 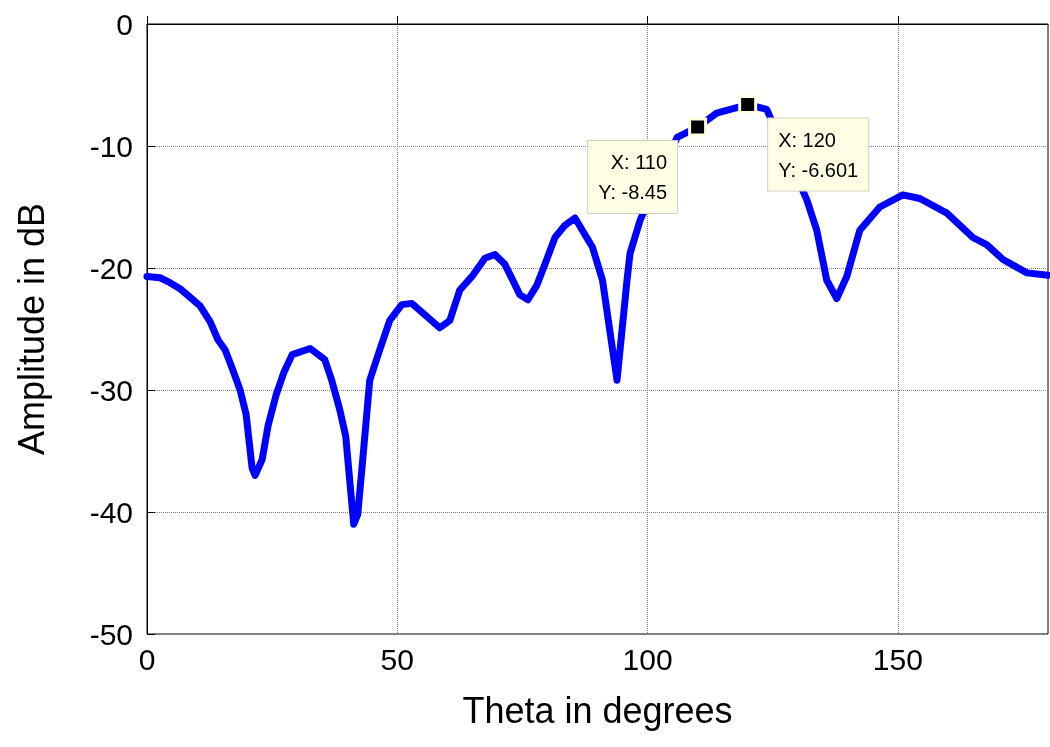 What do you see at coordinates (147, 659) in the screenshot?
I see `x-tick-label: 0` at bounding box center [147, 659].